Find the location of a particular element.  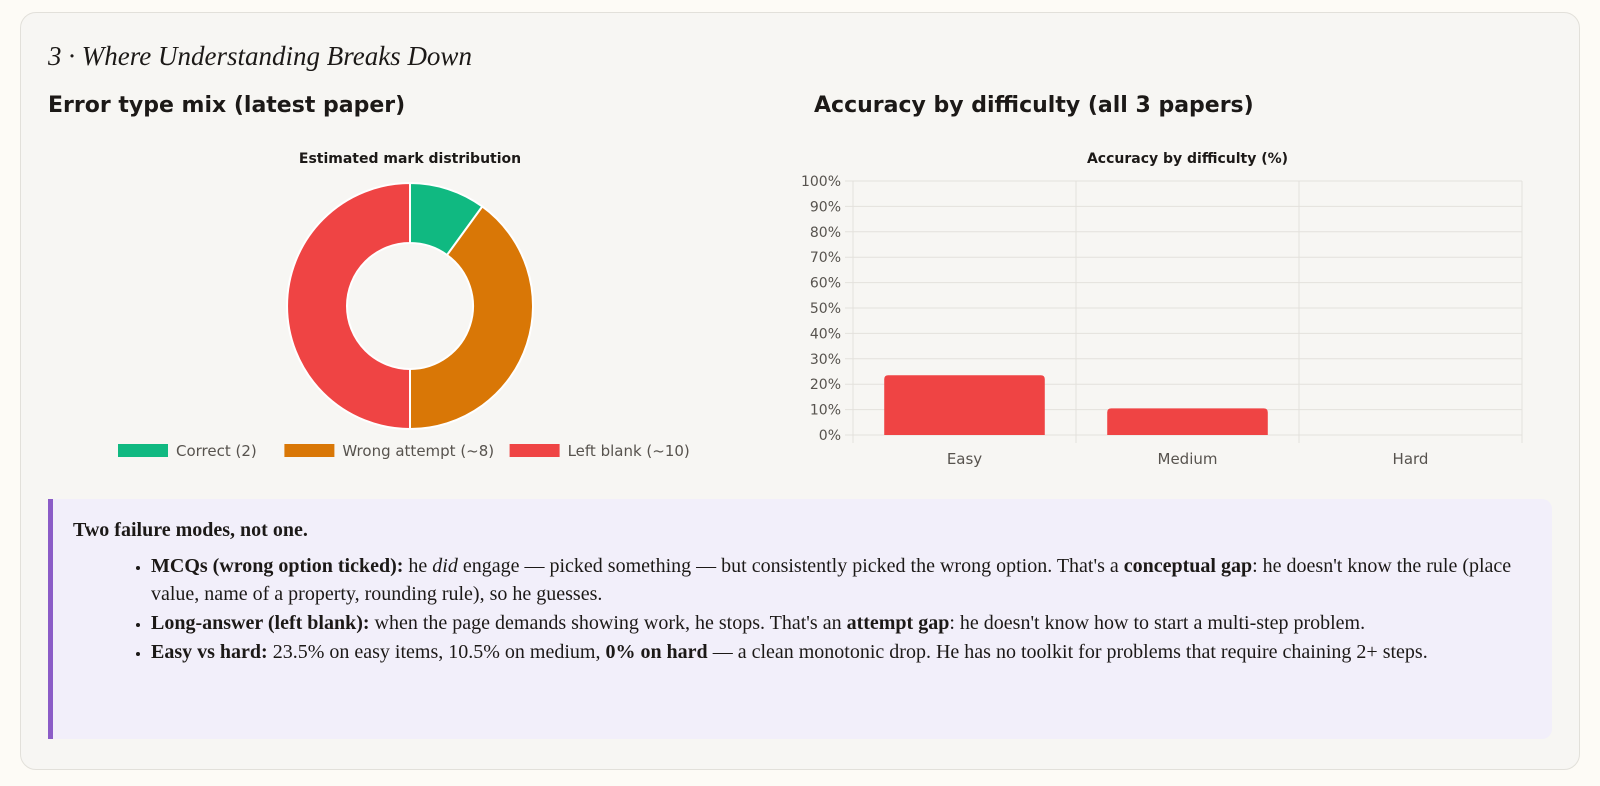

callout-strong: 0% on hard is located at coordinates (656, 652).